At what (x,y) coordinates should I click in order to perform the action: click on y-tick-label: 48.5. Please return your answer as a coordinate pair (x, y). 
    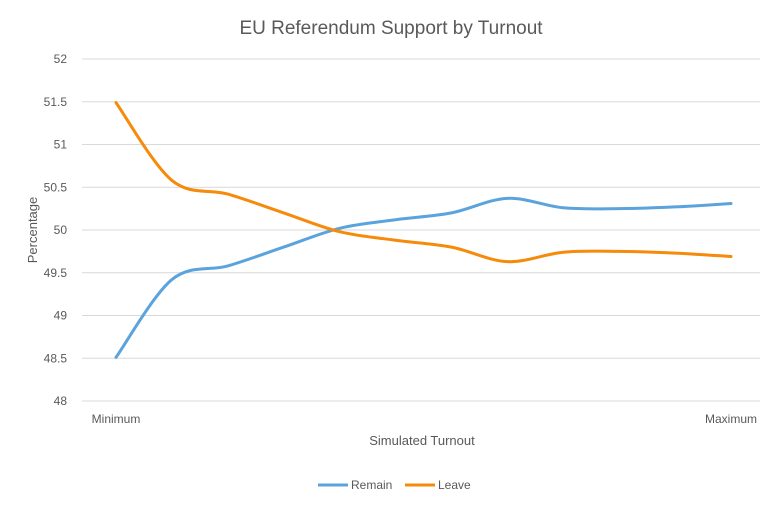
    Looking at the image, I should click on (56, 358).